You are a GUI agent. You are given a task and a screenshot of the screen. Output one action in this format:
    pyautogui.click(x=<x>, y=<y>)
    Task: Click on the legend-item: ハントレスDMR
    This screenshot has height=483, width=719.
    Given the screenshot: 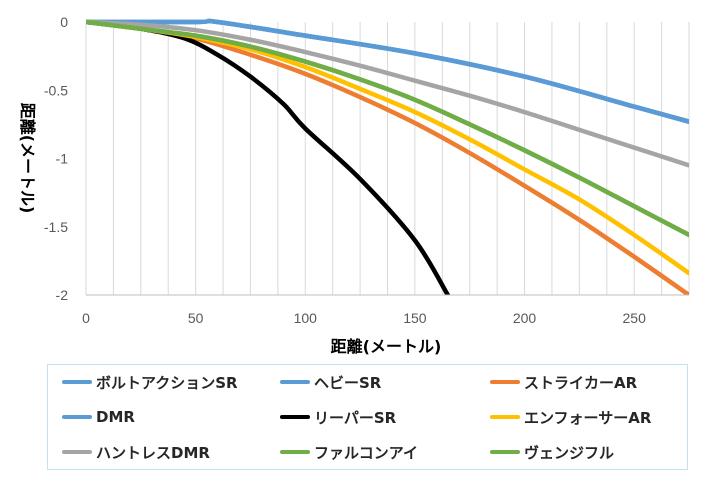 What is the action you would take?
    pyautogui.click(x=136, y=452)
    